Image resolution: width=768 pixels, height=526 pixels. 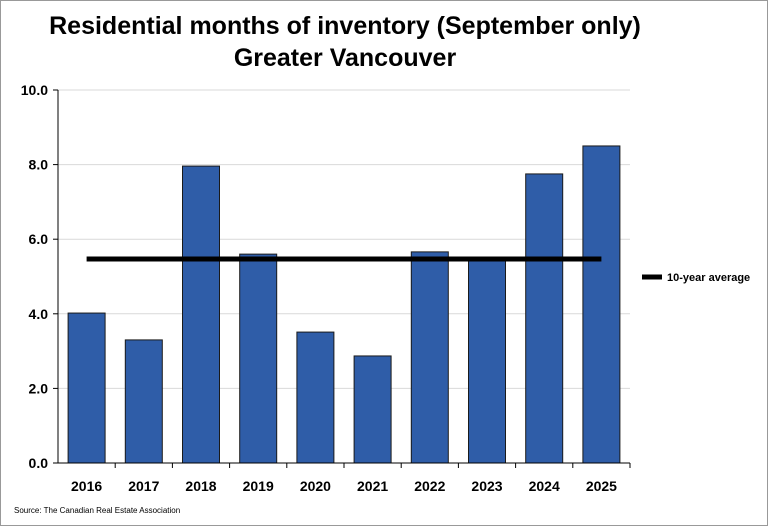 I want to click on legend-label: 10-year average, so click(x=708, y=278).